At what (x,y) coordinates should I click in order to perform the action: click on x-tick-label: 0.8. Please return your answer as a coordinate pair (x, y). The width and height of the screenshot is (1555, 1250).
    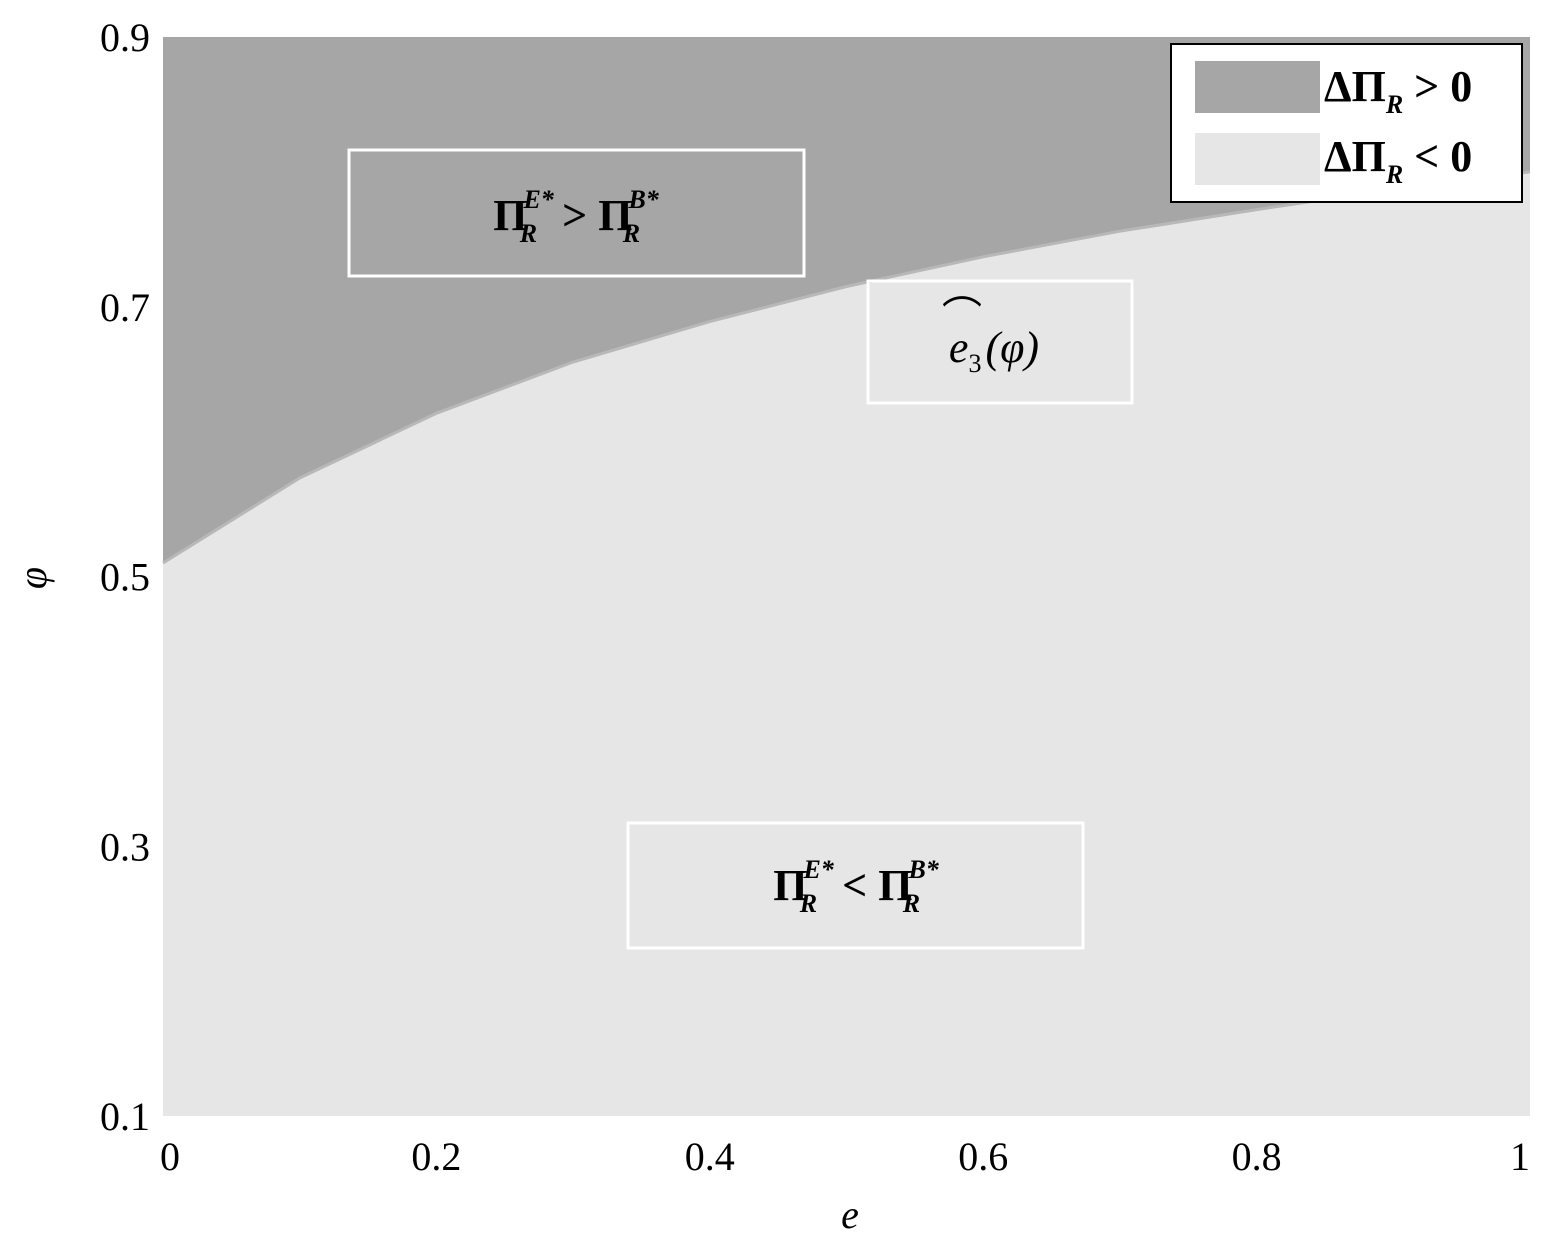
    Looking at the image, I should click on (1257, 1156).